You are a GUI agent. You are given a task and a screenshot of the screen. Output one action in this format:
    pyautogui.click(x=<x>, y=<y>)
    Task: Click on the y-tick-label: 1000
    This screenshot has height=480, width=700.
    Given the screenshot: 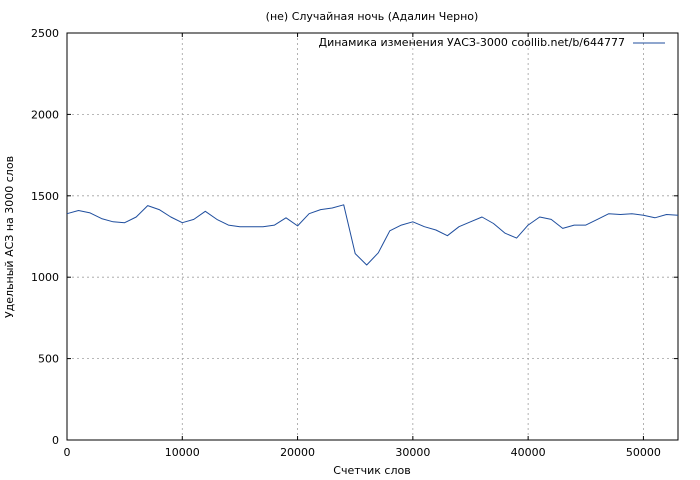 What is the action you would take?
    pyautogui.click(x=45, y=277)
    